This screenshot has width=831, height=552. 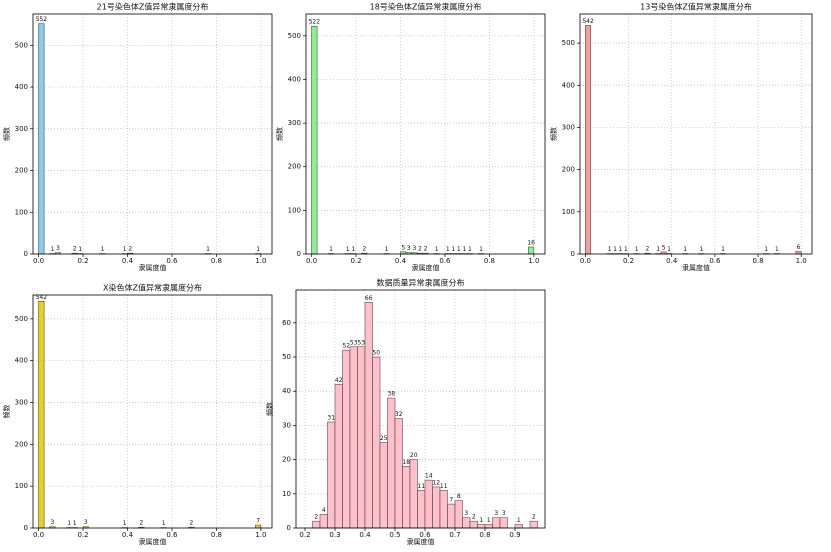 I want to click on chart-title: 13号染色体Z值异常隶属度分布, so click(x=696, y=7).